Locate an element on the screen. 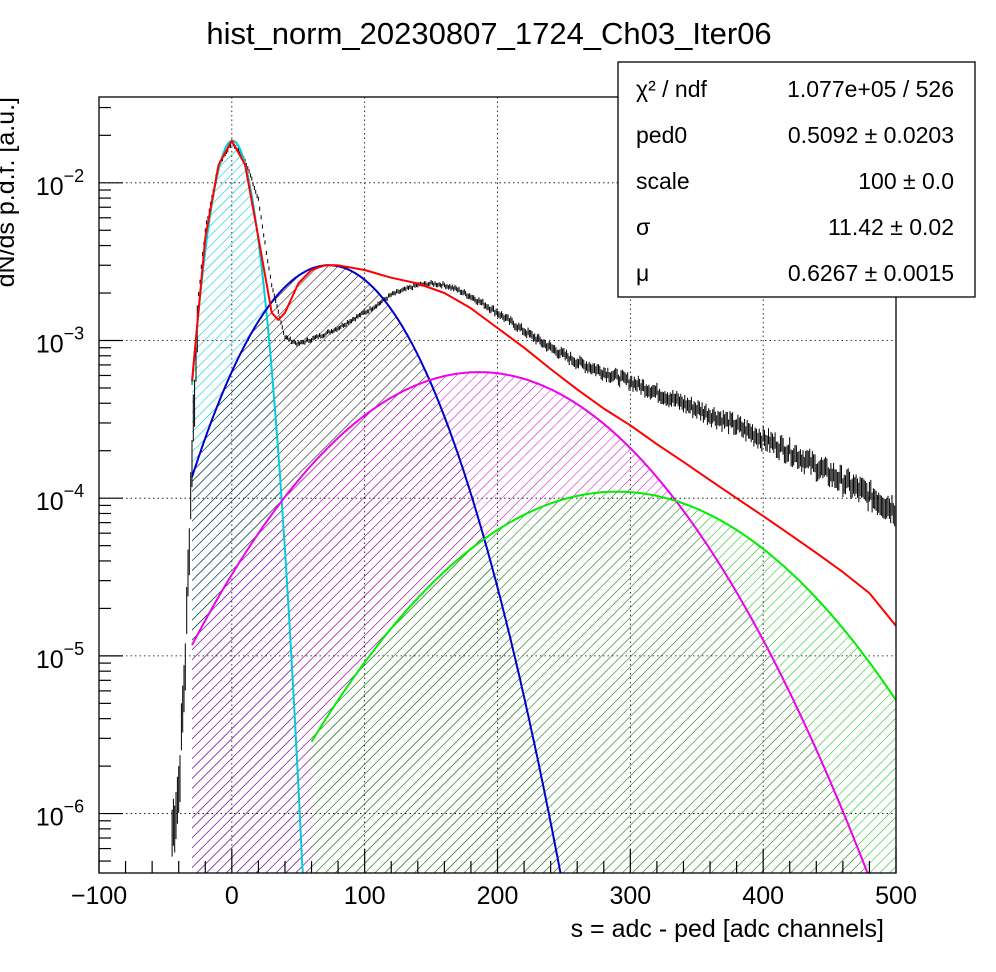 This screenshot has height=972, width=996. stats-row-name: scale is located at coordinates (663, 181).